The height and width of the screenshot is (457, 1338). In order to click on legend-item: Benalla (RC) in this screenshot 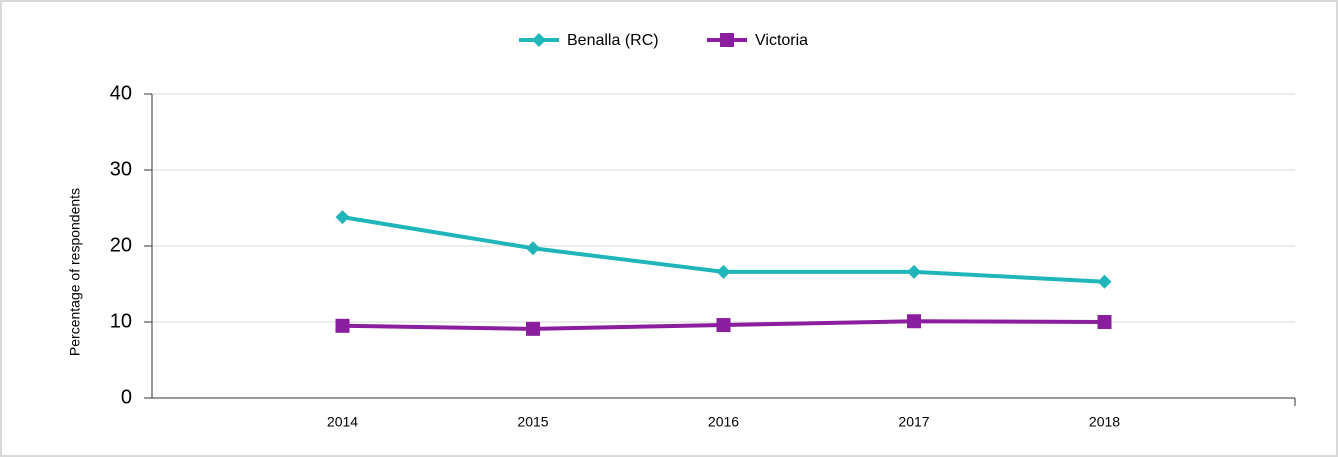, I will do `click(589, 40)`.